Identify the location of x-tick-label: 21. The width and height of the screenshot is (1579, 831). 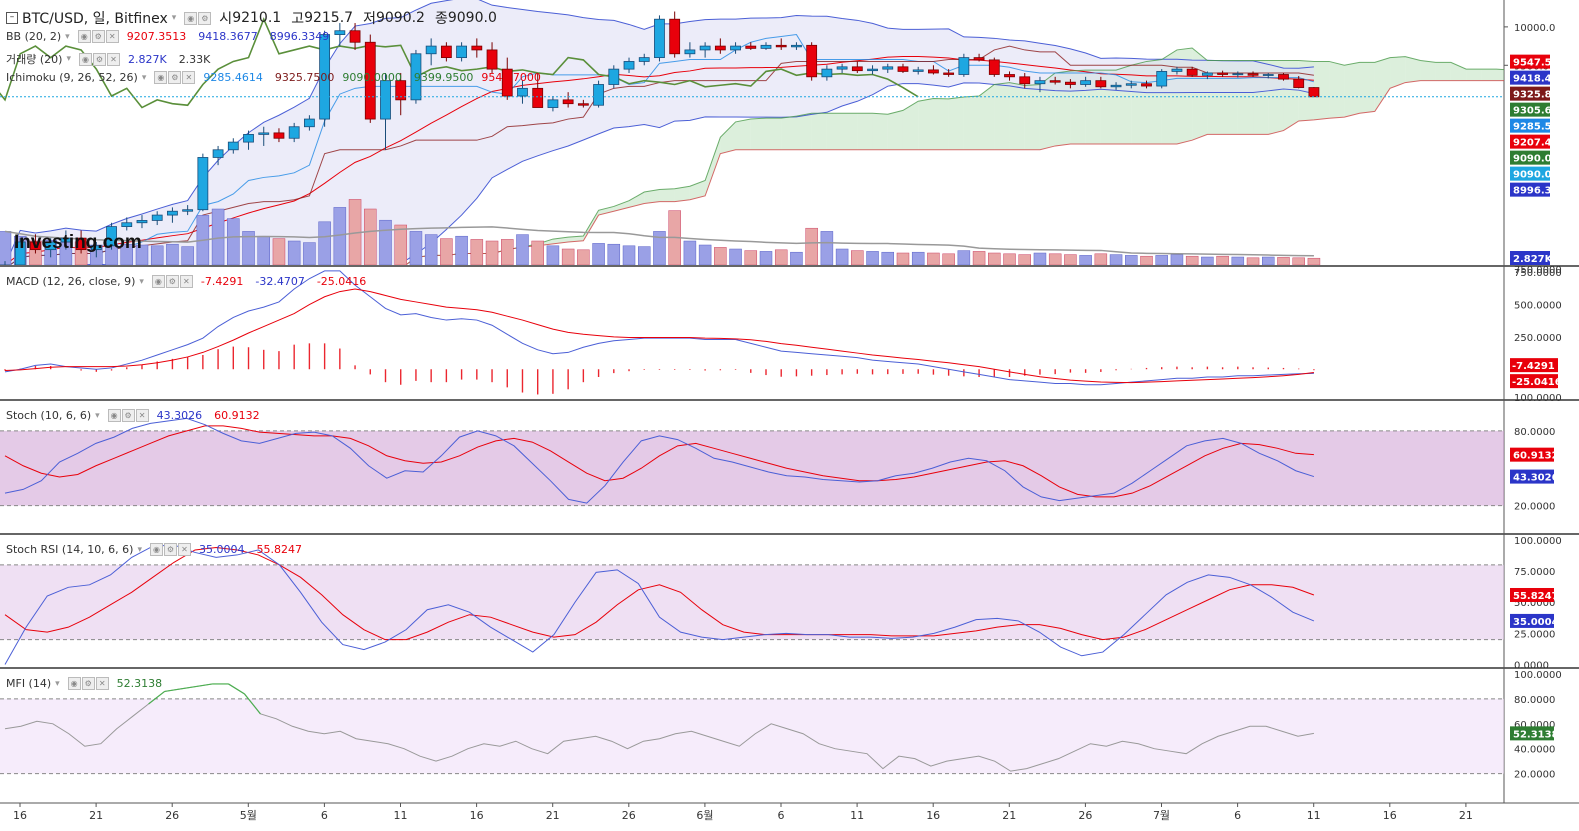
(1466, 815).